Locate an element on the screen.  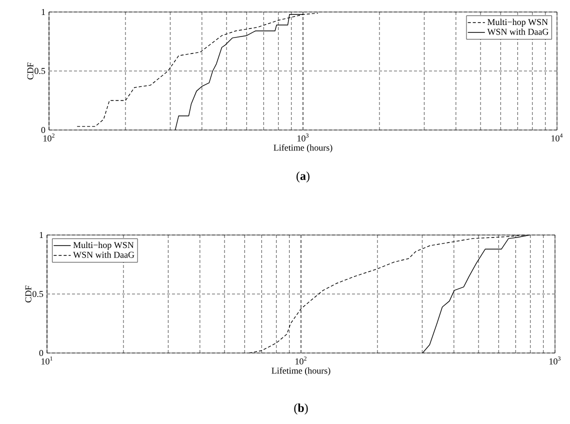
x-tick-label: 10$^{1}$ is located at coordinates (47, 360).